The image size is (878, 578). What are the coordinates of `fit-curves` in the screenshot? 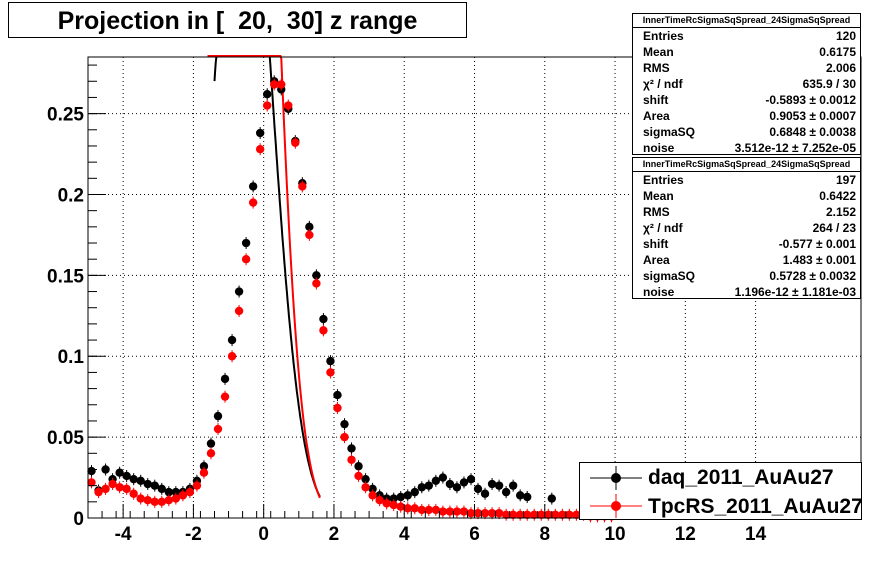 It's located at (264, 277).